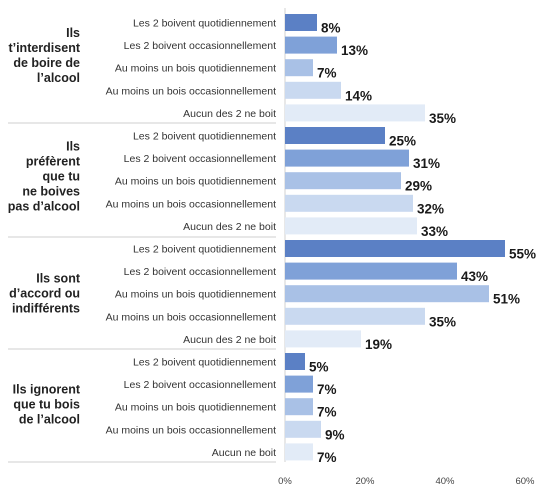 This screenshot has height=486, width=542. I want to click on group-label: Ils t’interdisent de boire de l’alcool, so click(44, 55).